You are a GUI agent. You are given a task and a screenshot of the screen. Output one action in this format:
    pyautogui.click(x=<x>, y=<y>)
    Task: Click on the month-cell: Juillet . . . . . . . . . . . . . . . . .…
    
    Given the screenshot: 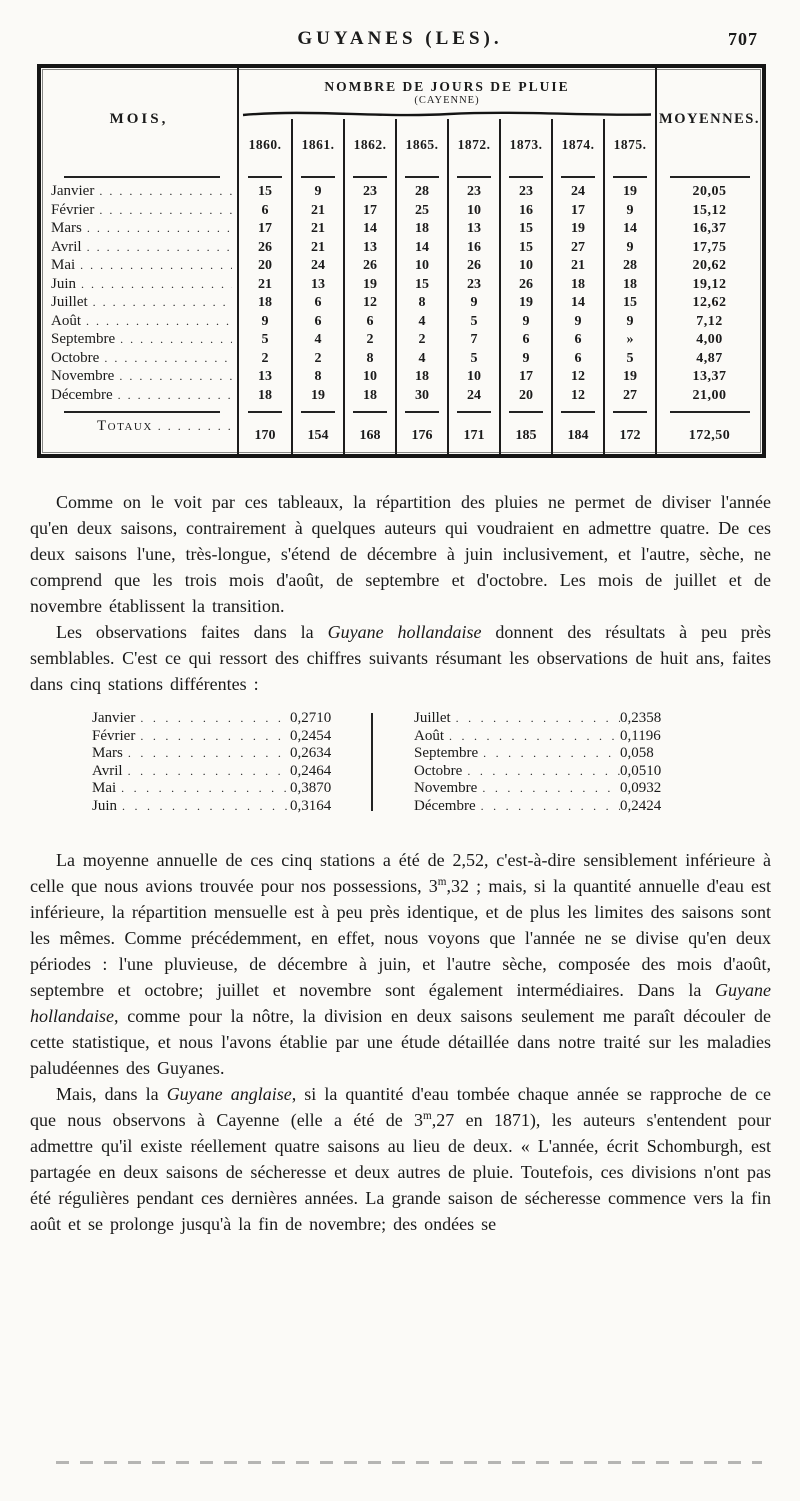 What is the action you would take?
    pyautogui.click(x=140, y=303)
    